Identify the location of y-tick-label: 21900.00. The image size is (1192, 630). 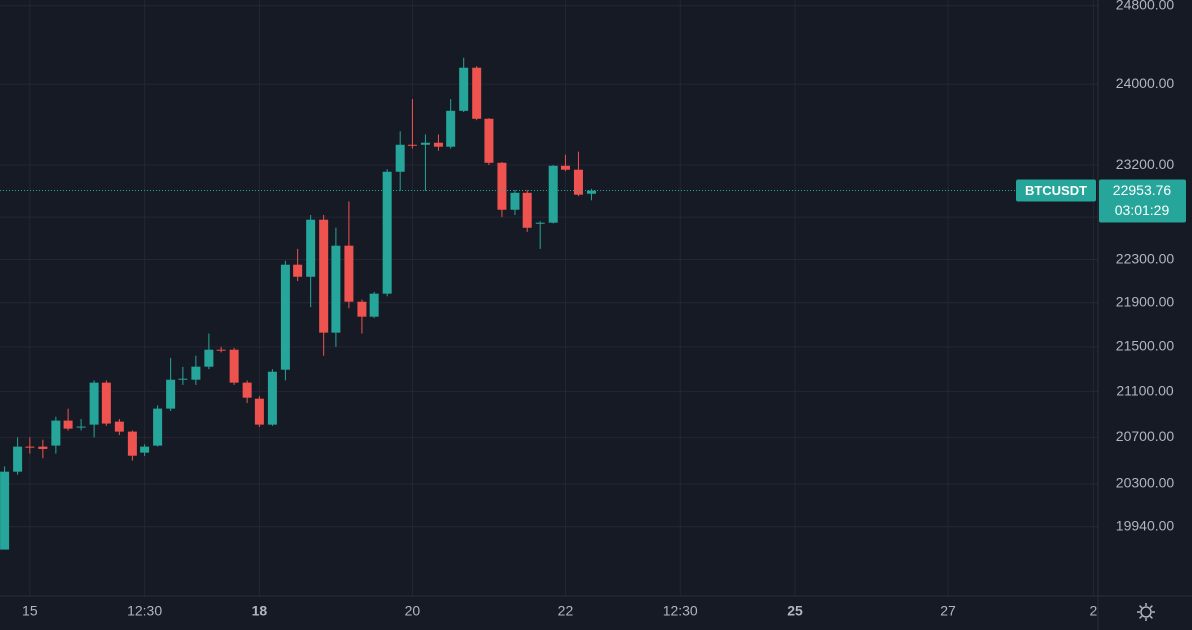
(1145, 301).